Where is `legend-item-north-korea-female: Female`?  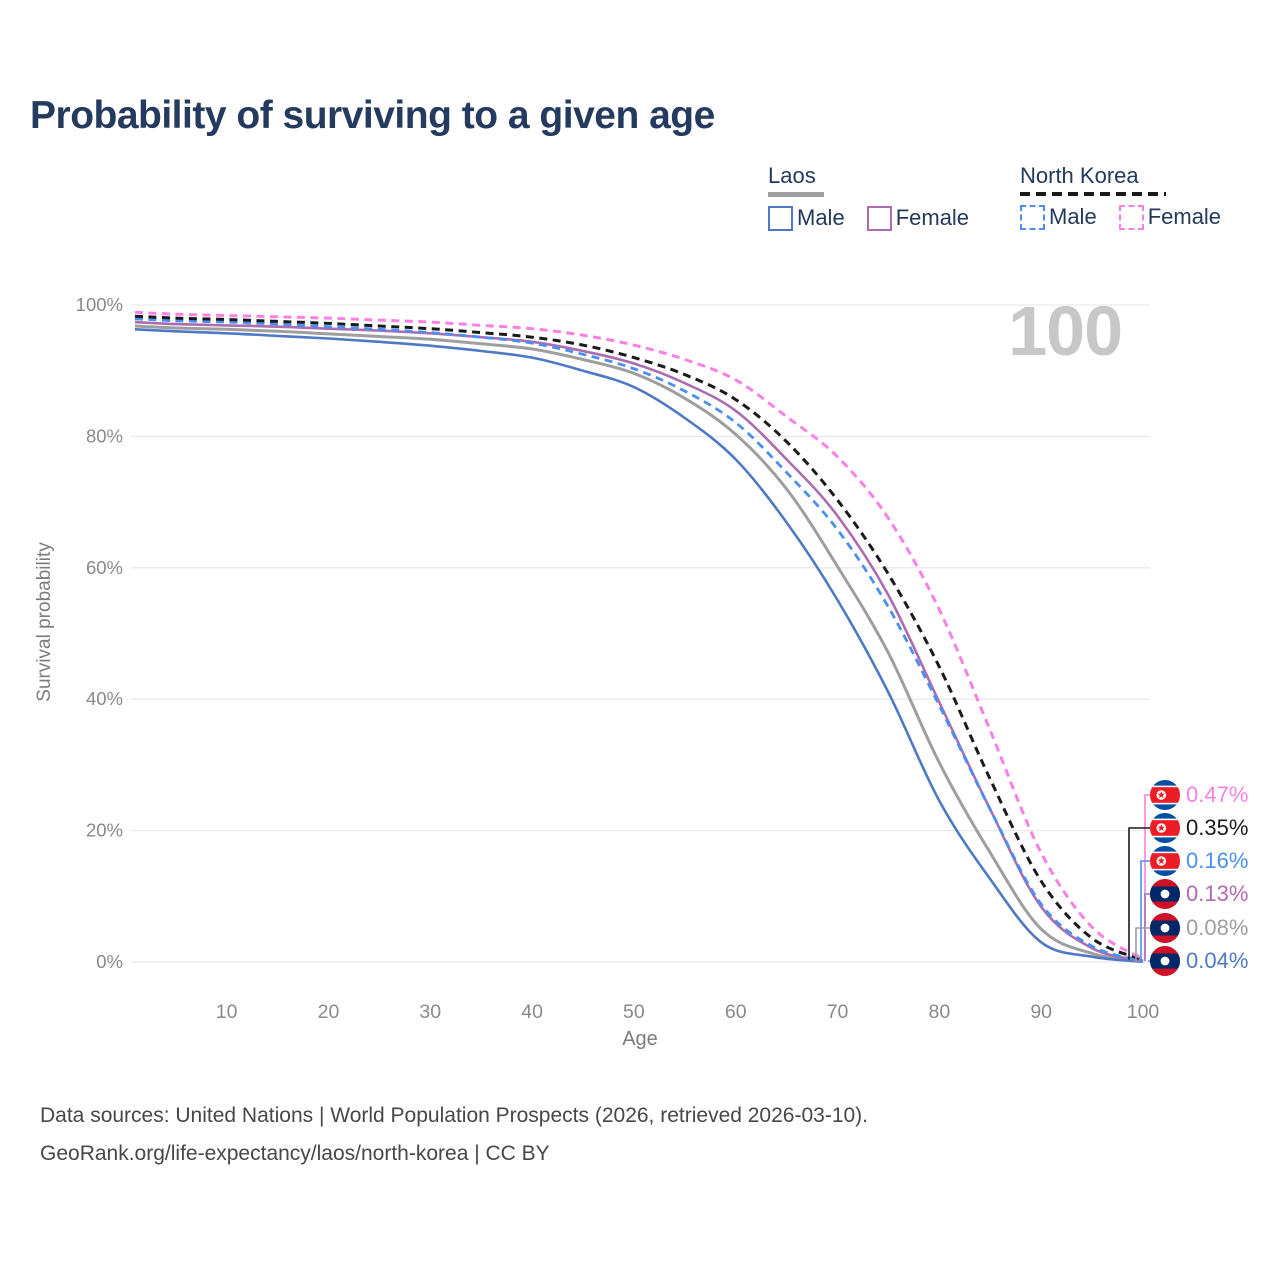
legend-item-north-korea-female: Female is located at coordinates (1170, 217).